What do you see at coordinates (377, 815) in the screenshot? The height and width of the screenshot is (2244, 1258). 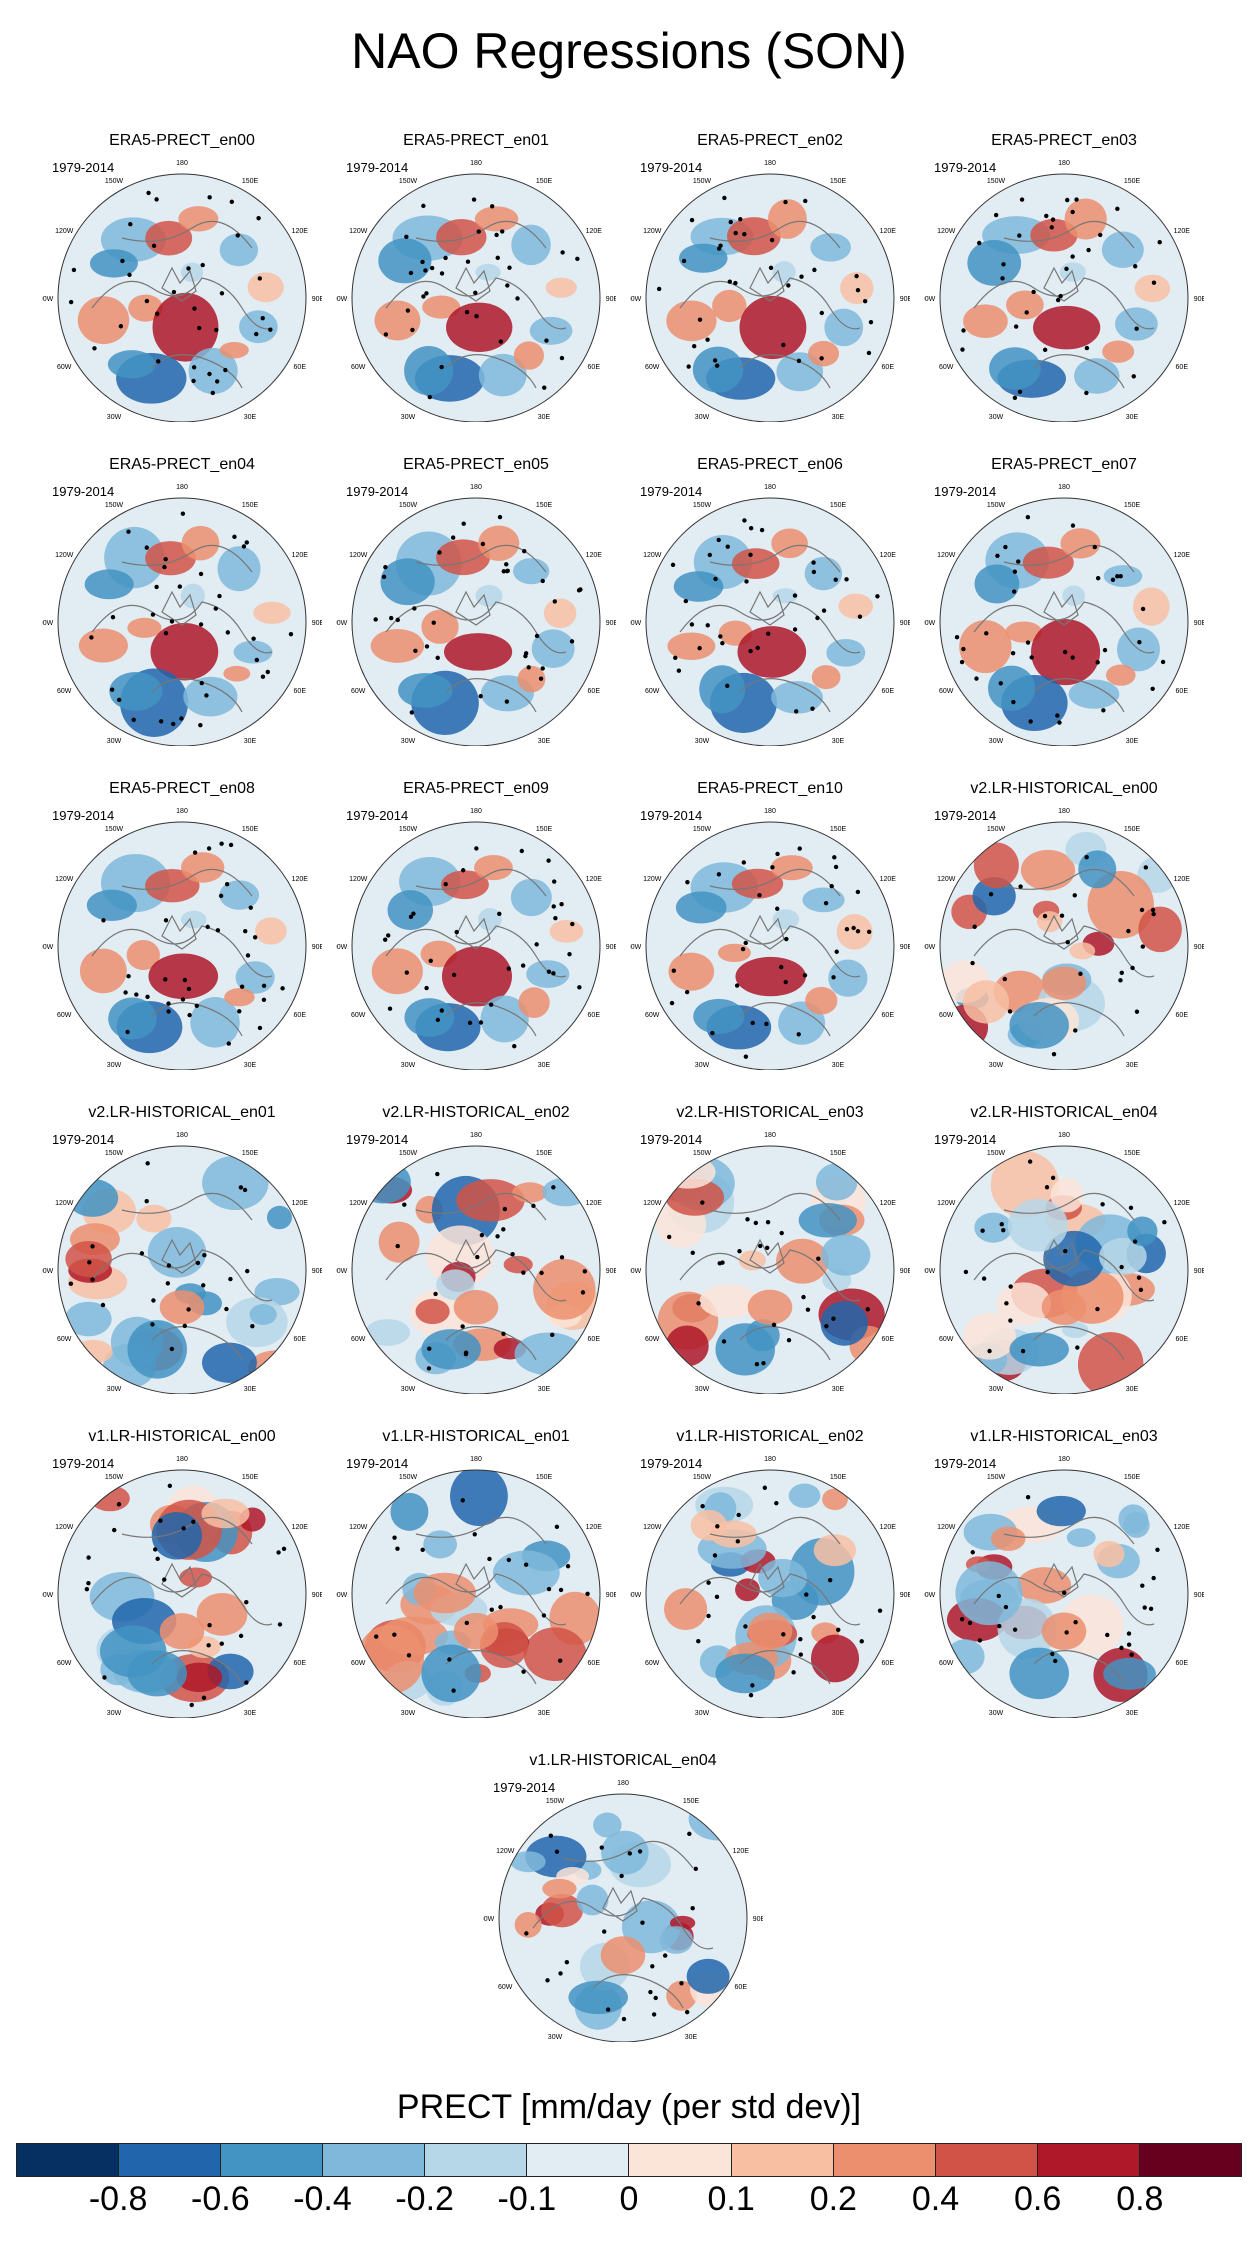 I see `panel-period: 1979-2014` at bounding box center [377, 815].